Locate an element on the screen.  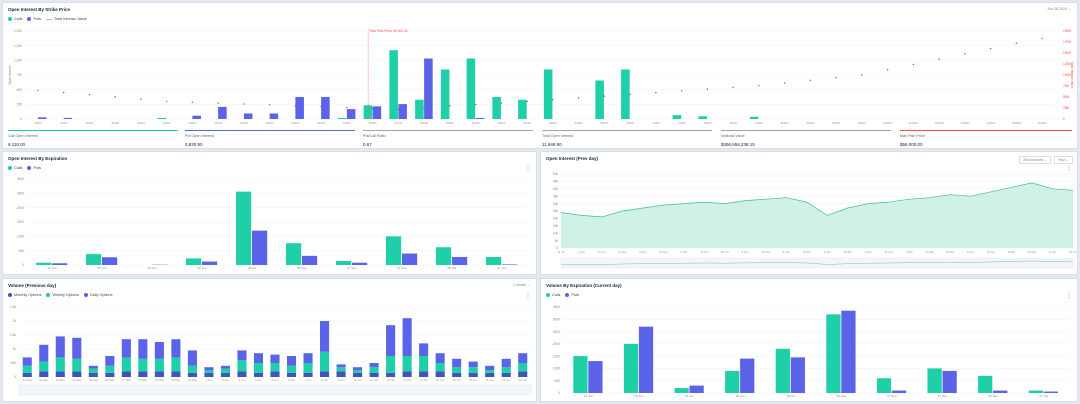
expiration-x-tick-label: 28 Jun is located at coordinates (201, 268).